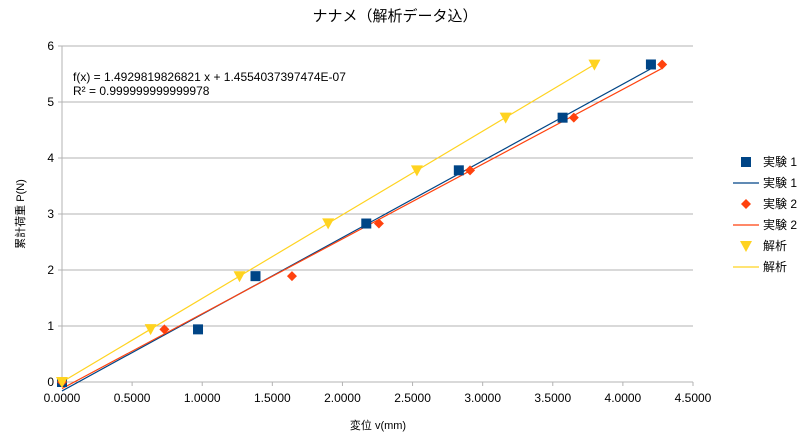 The height and width of the screenshot is (443, 803). What do you see at coordinates (202, 398) in the screenshot?
I see `x-tick-label: 1.0000` at bounding box center [202, 398].